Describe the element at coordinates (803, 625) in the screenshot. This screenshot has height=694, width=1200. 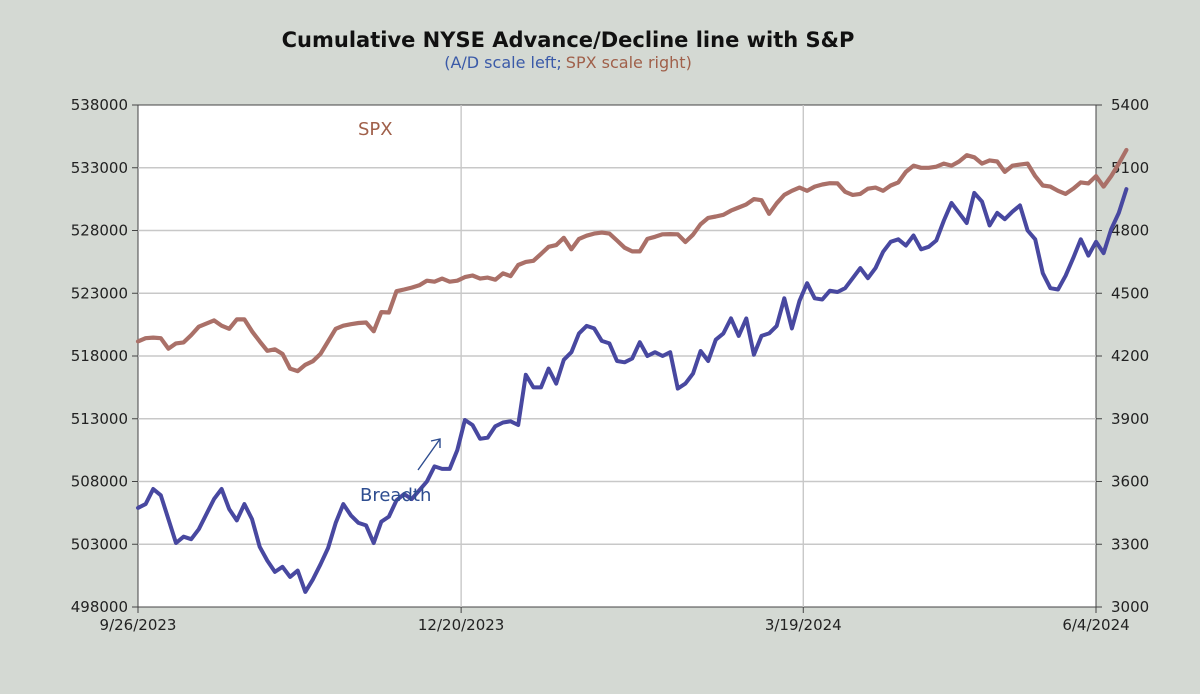
I see `x-tick-label: 3/19/2024` at that location.